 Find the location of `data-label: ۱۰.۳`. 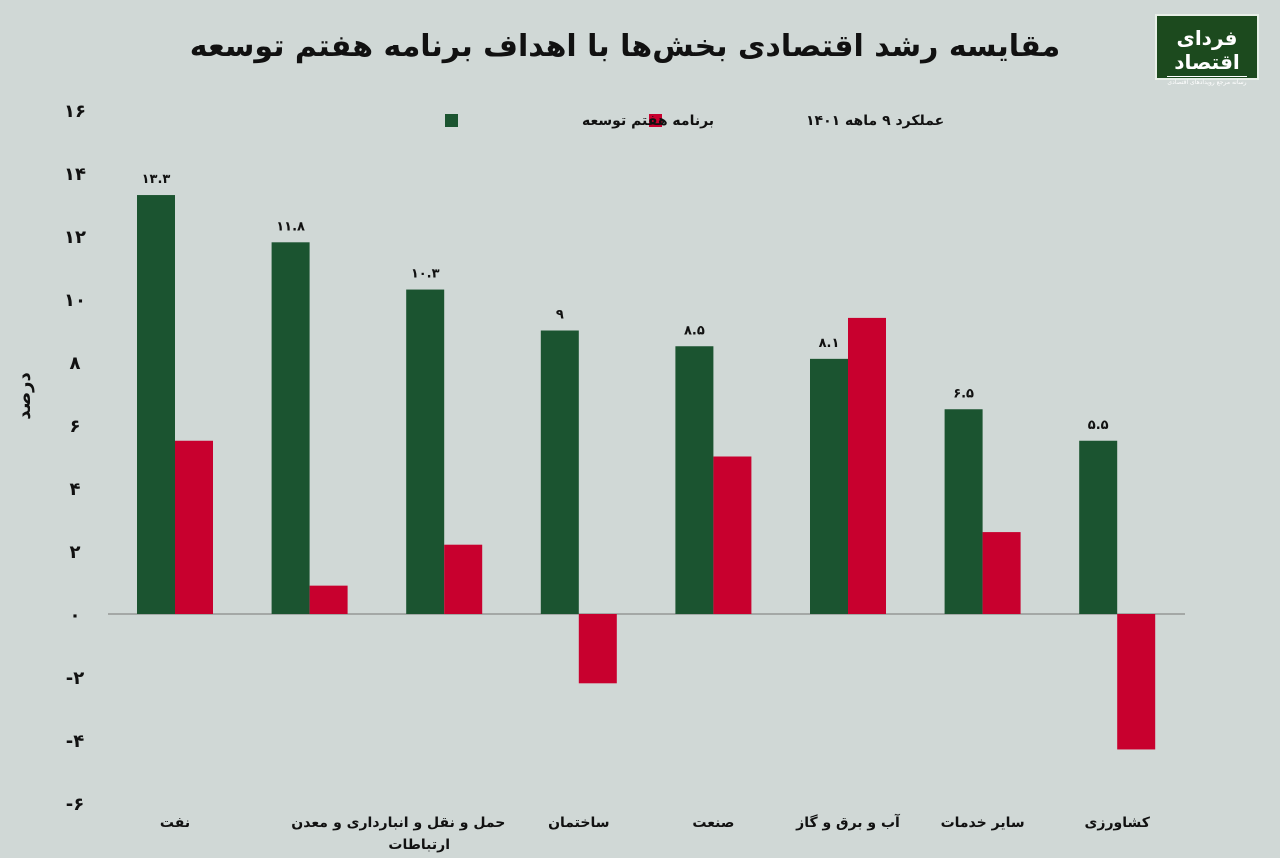

data-label: ۱۰.۳ is located at coordinates (425, 274).